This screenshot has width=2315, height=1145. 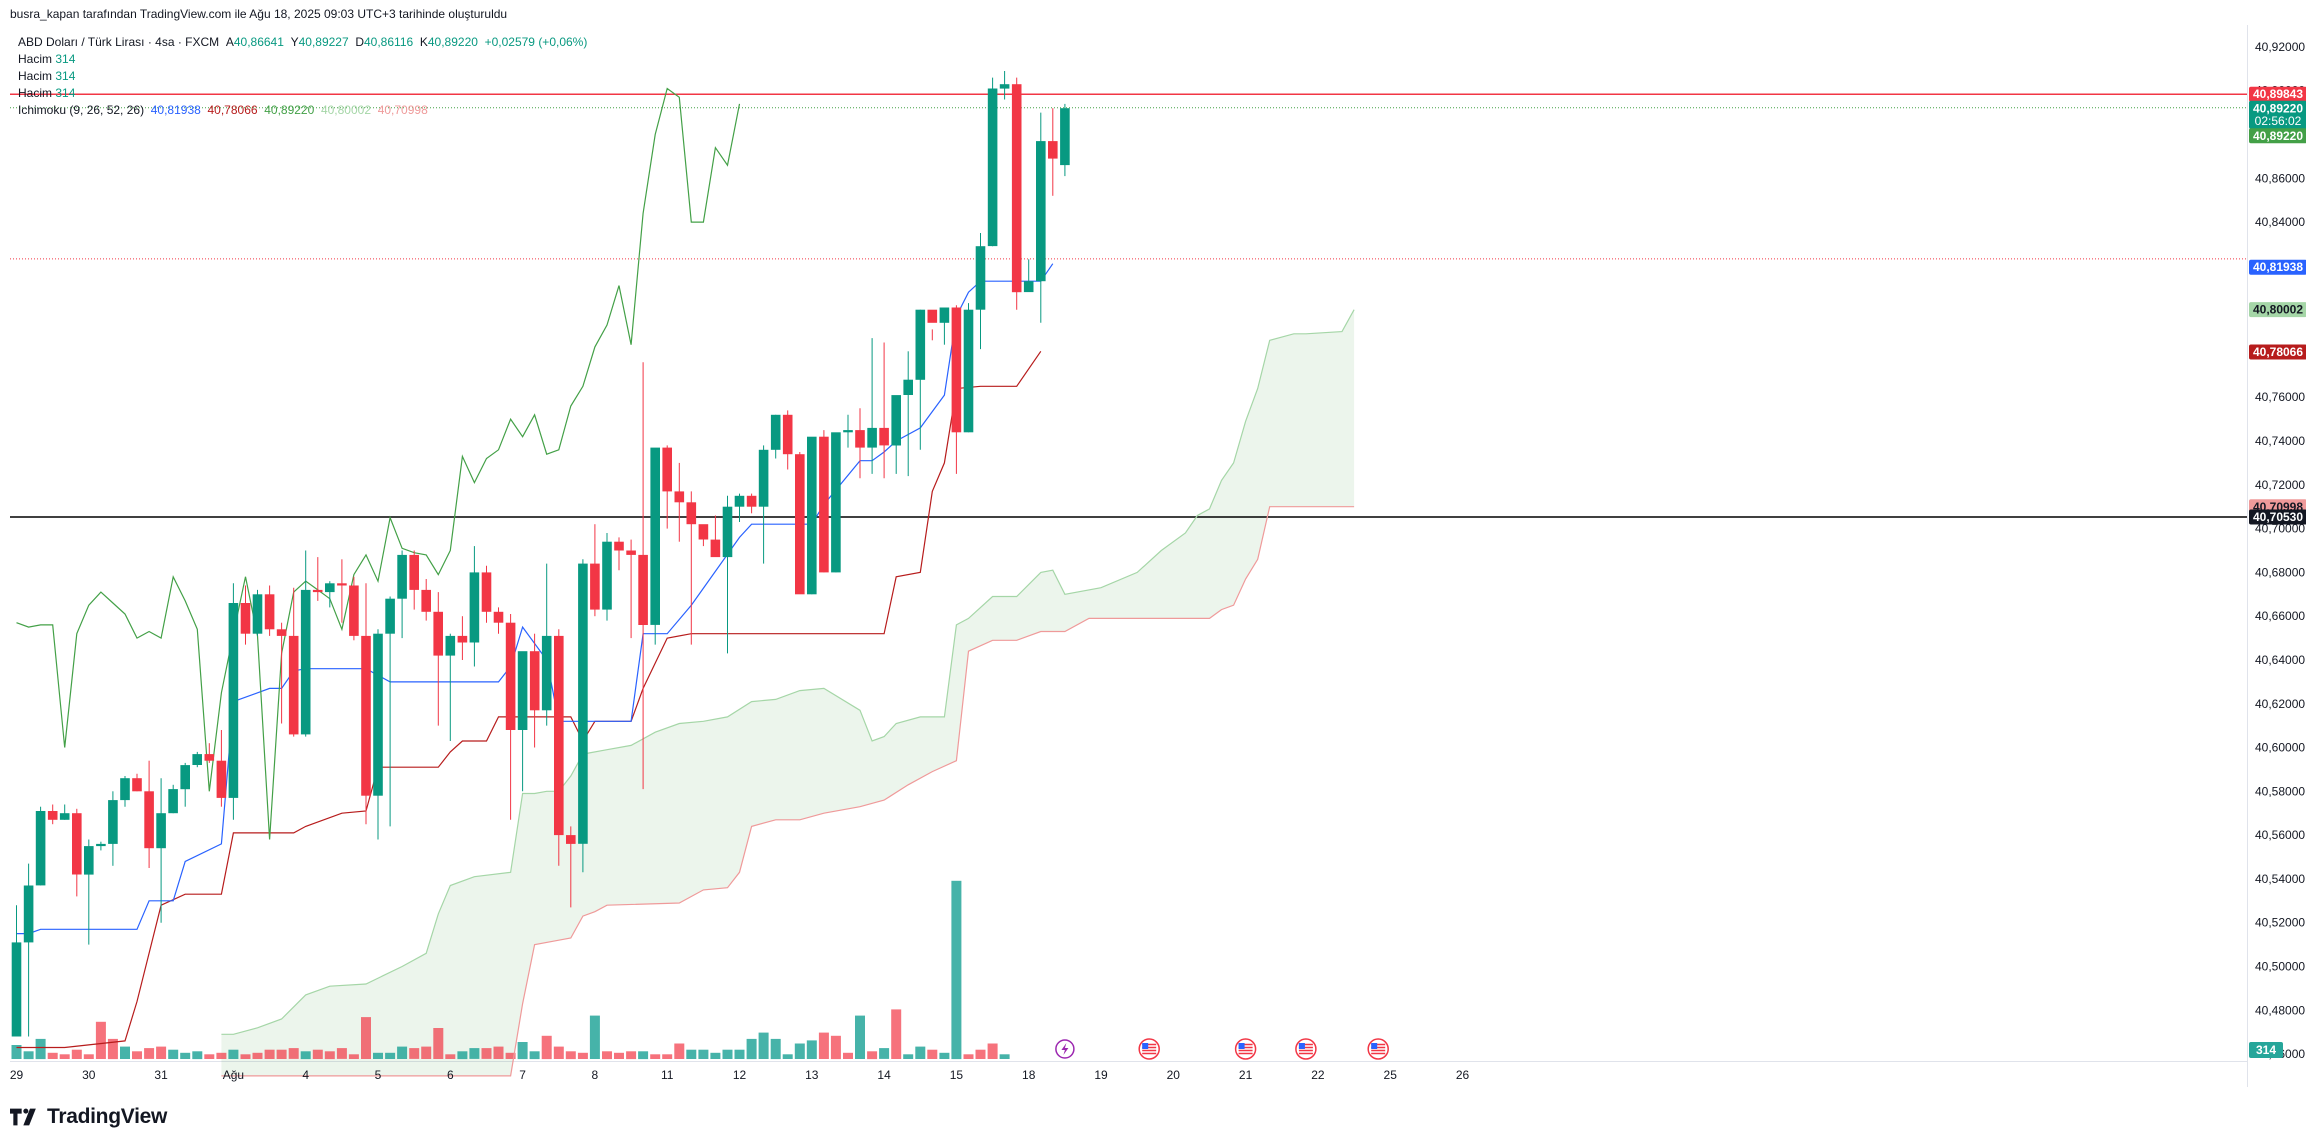 I want to click on time-tick-label: 25, so click(x=1391, y=1075).